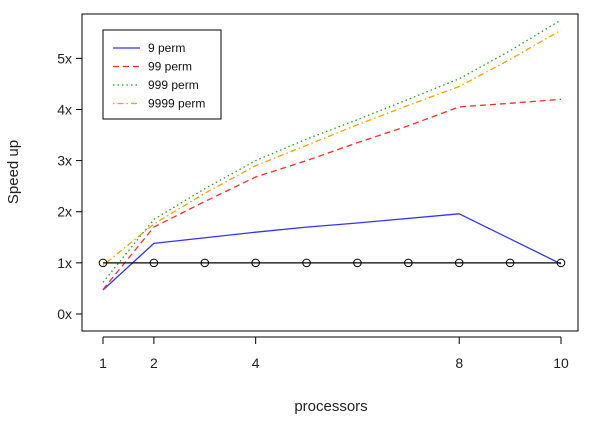 This screenshot has width=590, height=427. What do you see at coordinates (103, 363) in the screenshot?
I see `x-tick-label: 1` at bounding box center [103, 363].